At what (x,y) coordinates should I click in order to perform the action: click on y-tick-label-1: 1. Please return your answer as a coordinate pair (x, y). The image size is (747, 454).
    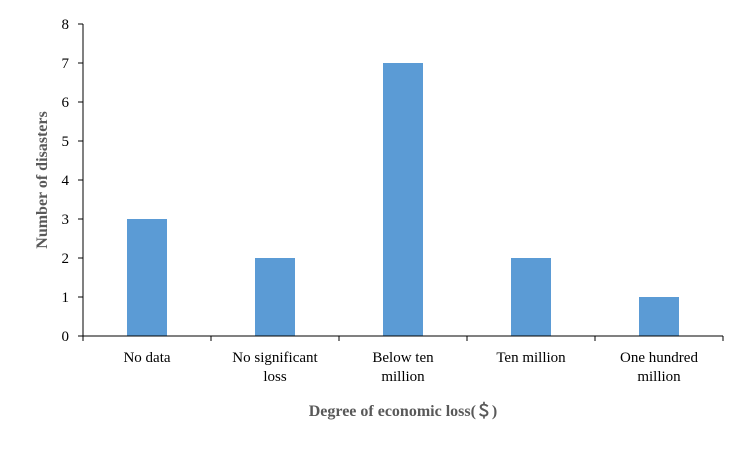
    Looking at the image, I should click on (66, 298).